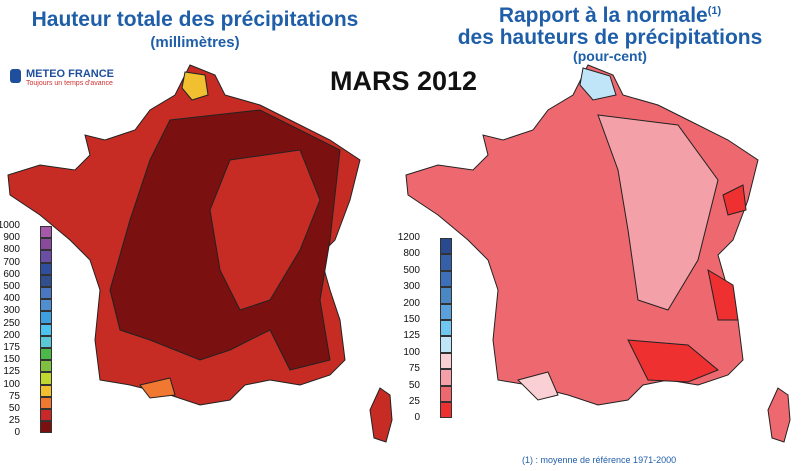  Describe the element at coordinates (15, 76) in the screenshot. I see `logo-icon` at that location.